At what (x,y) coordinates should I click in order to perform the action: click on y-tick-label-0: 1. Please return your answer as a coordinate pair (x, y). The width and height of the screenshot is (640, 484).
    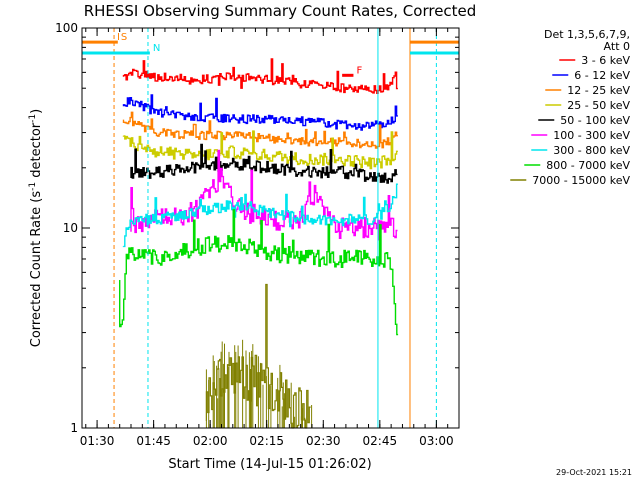
    Looking at the image, I should click on (74, 428).